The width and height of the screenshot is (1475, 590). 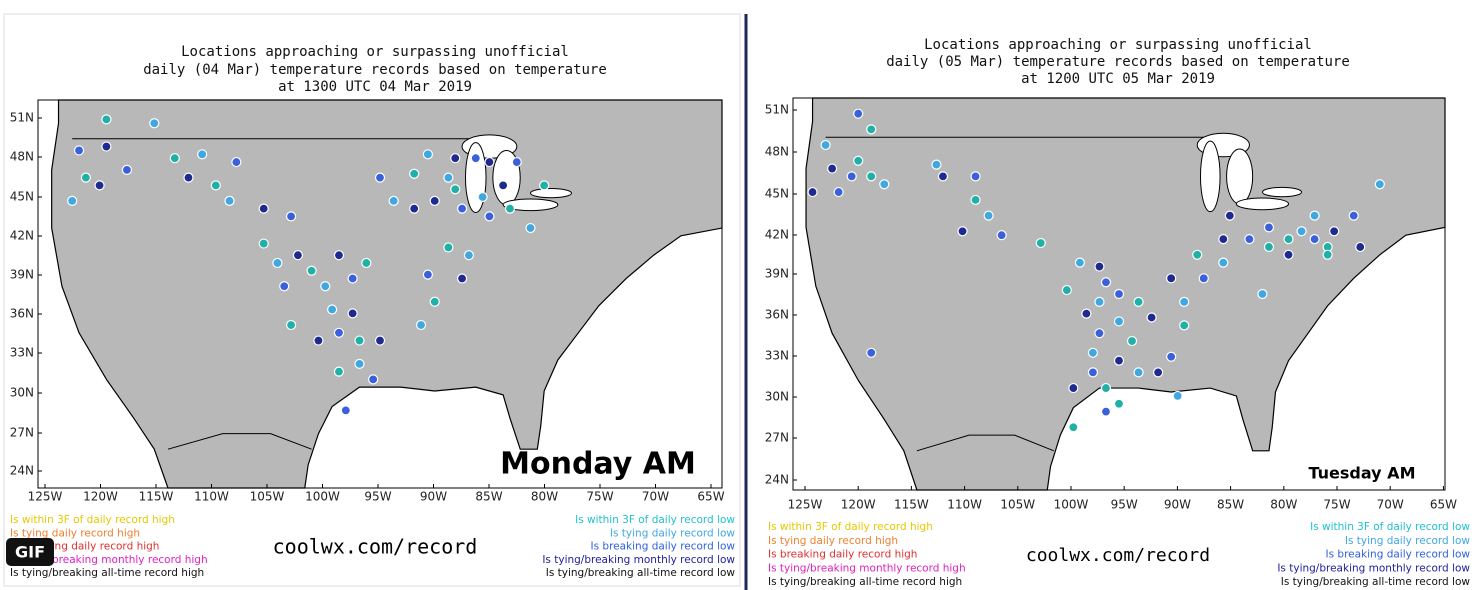 What do you see at coordinates (30, 552) in the screenshot?
I see `gif-badge` at bounding box center [30, 552].